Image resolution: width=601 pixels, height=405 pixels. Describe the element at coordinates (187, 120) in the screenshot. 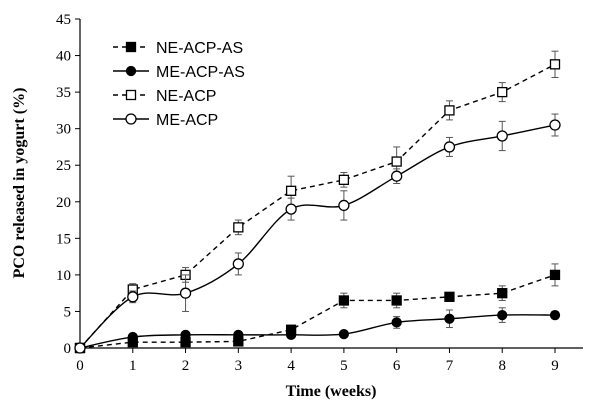

I see `legend-label: ME-ACP` at that location.